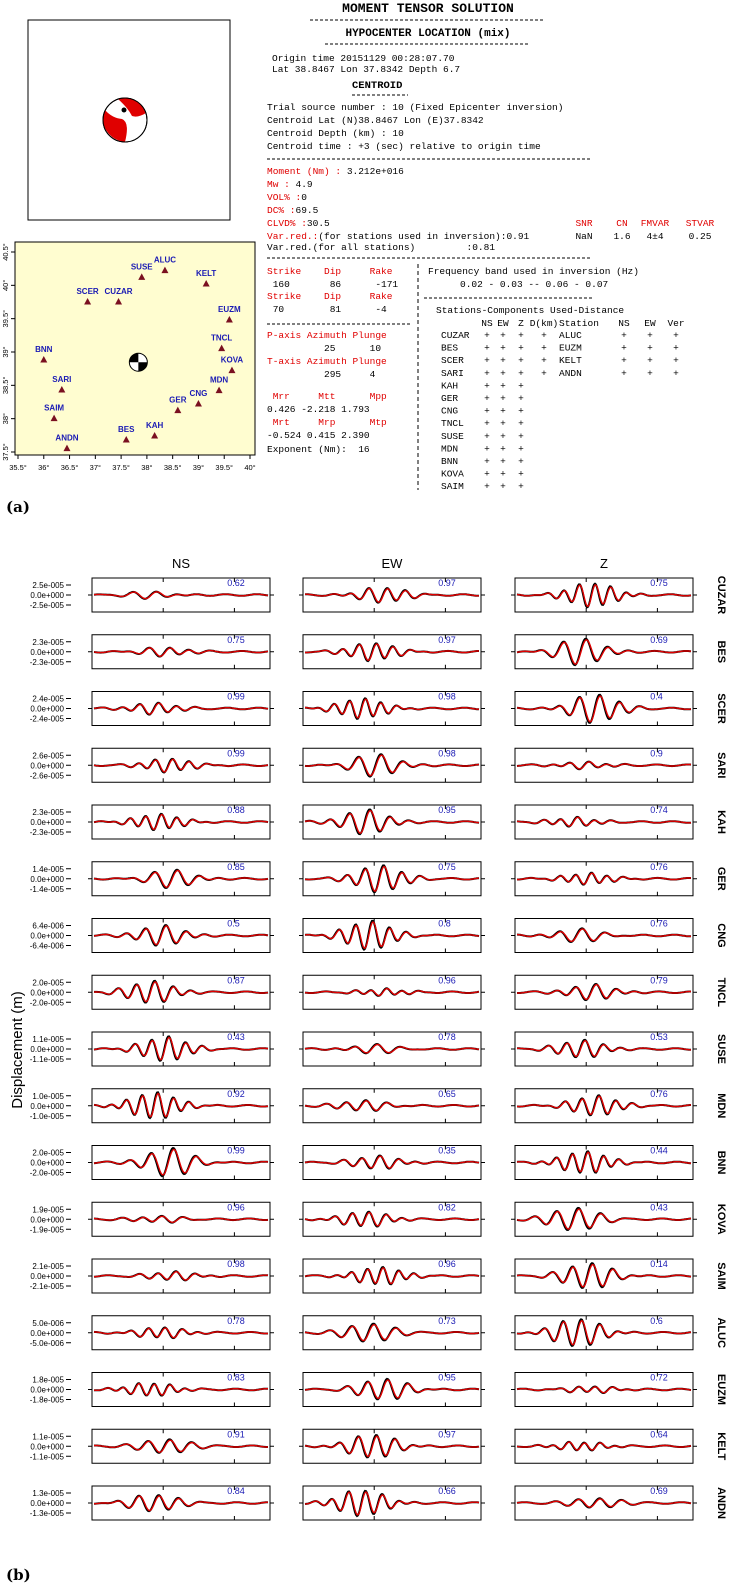 Image resolution: width=730 pixels, height=1586 pixels. I want to click on station-name: SAIM, so click(452, 486).